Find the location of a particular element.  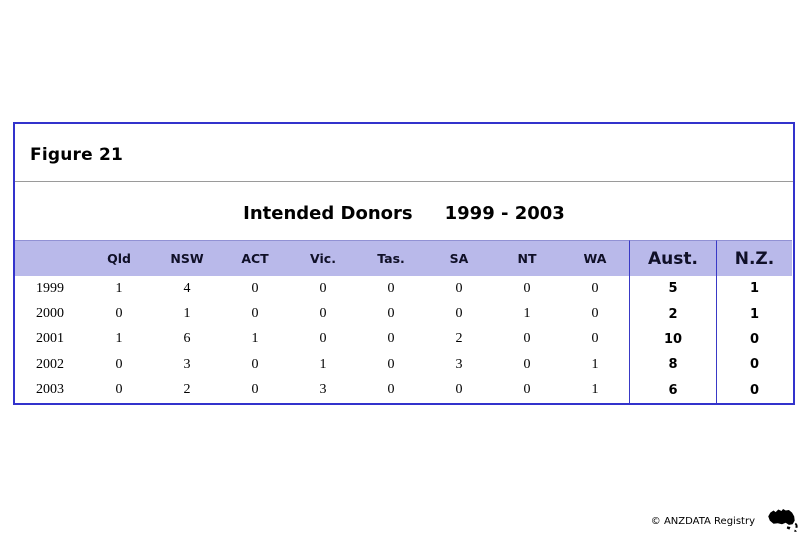

footer: © ANZDATA Registry is located at coordinates (725, 519).